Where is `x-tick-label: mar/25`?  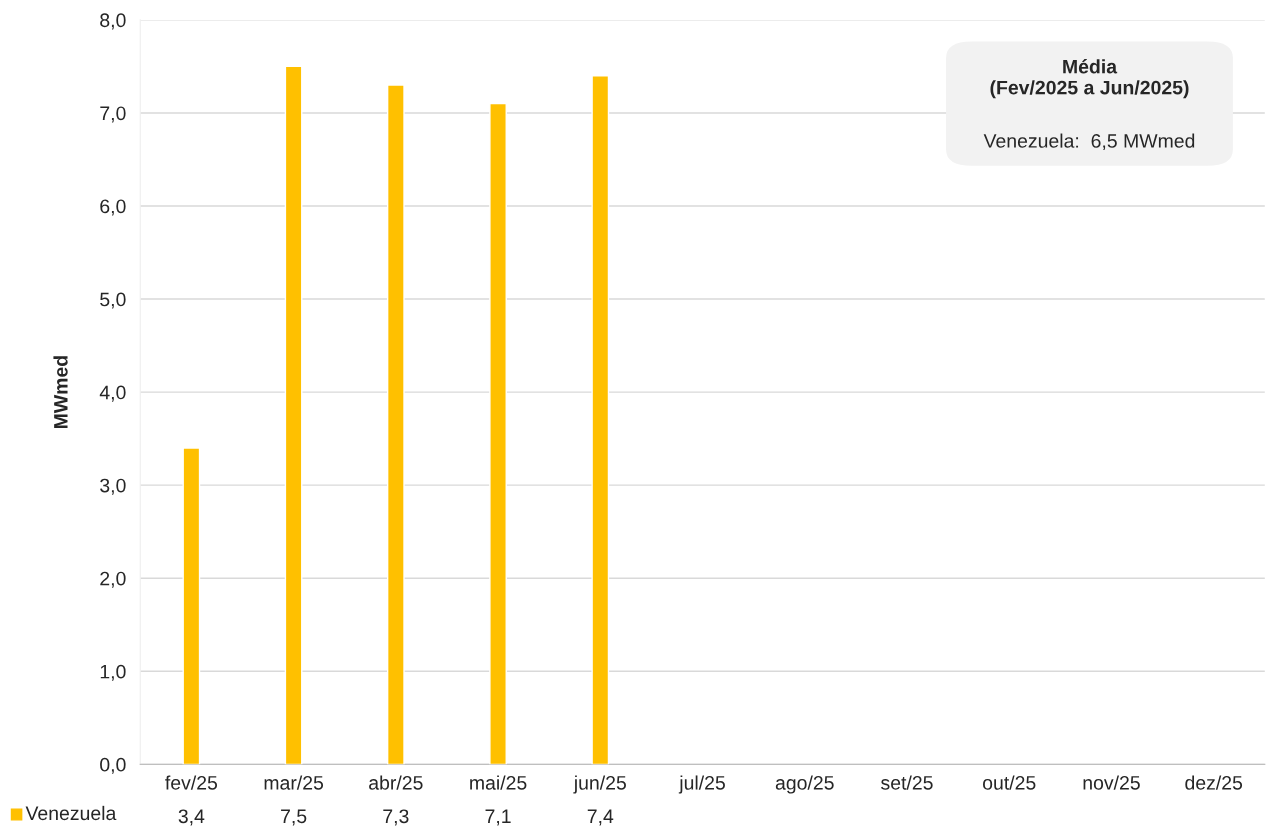 x-tick-label: mar/25 is located at coordinates (294, 782).